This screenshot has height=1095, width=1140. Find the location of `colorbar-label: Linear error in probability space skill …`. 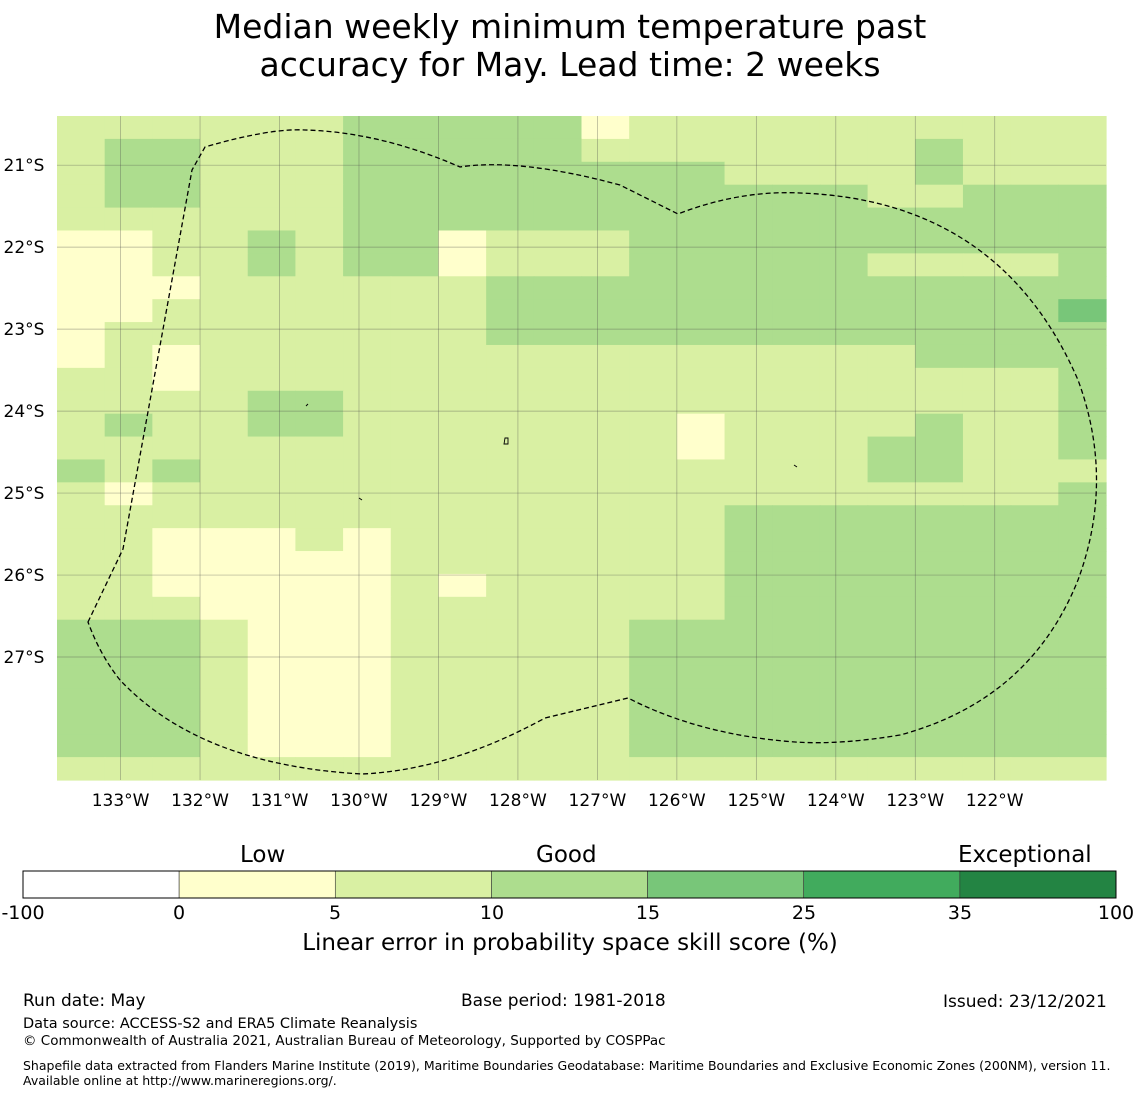

colorbar-label: Linear error in probability space skill … is located at coordinates (570, 943).